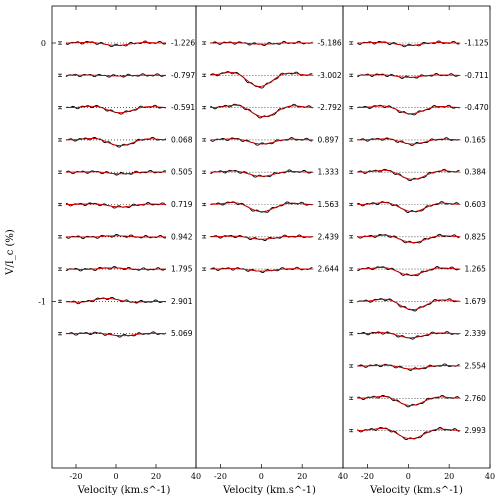  What do you see at coordinates (475, 430) in the screenshot?
I see `phase-label: 2.993` at bounding box center [475, 430].